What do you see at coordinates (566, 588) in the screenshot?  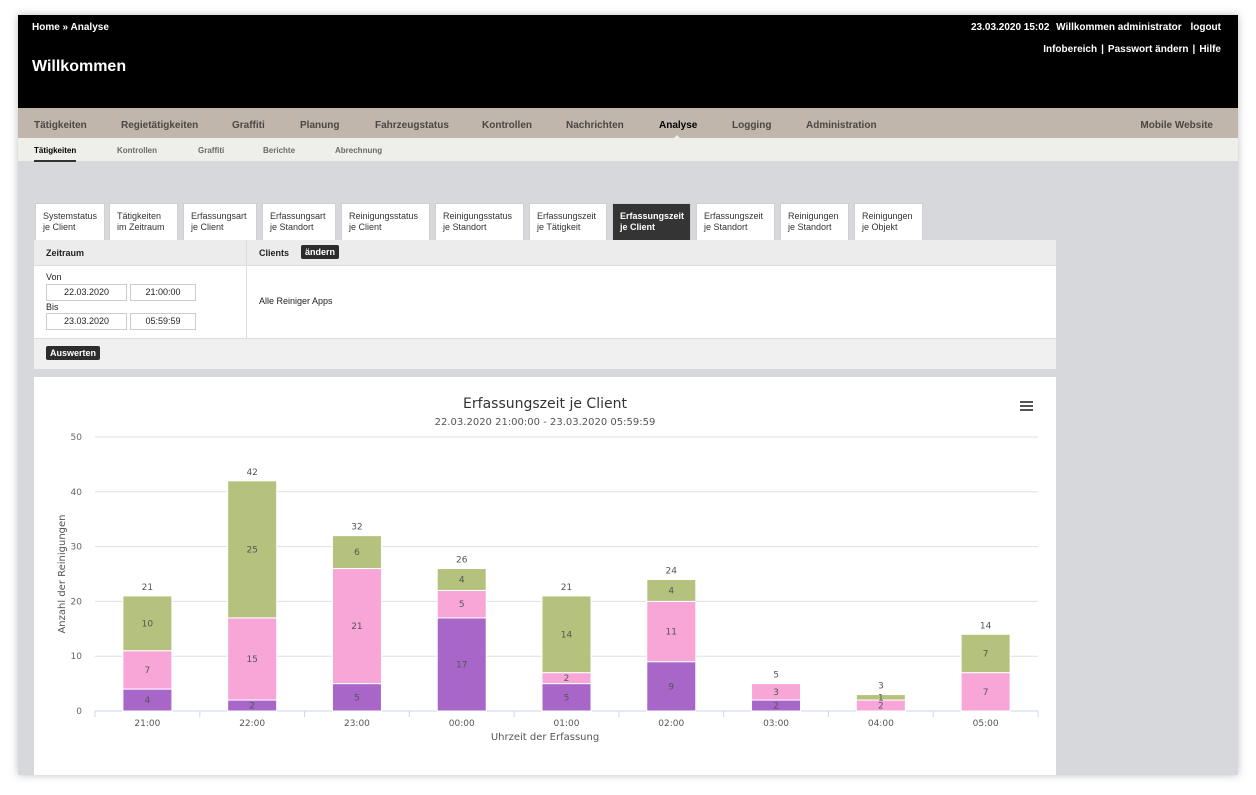 I see `bar-total-label: 21` at bounding box center [566, 588].